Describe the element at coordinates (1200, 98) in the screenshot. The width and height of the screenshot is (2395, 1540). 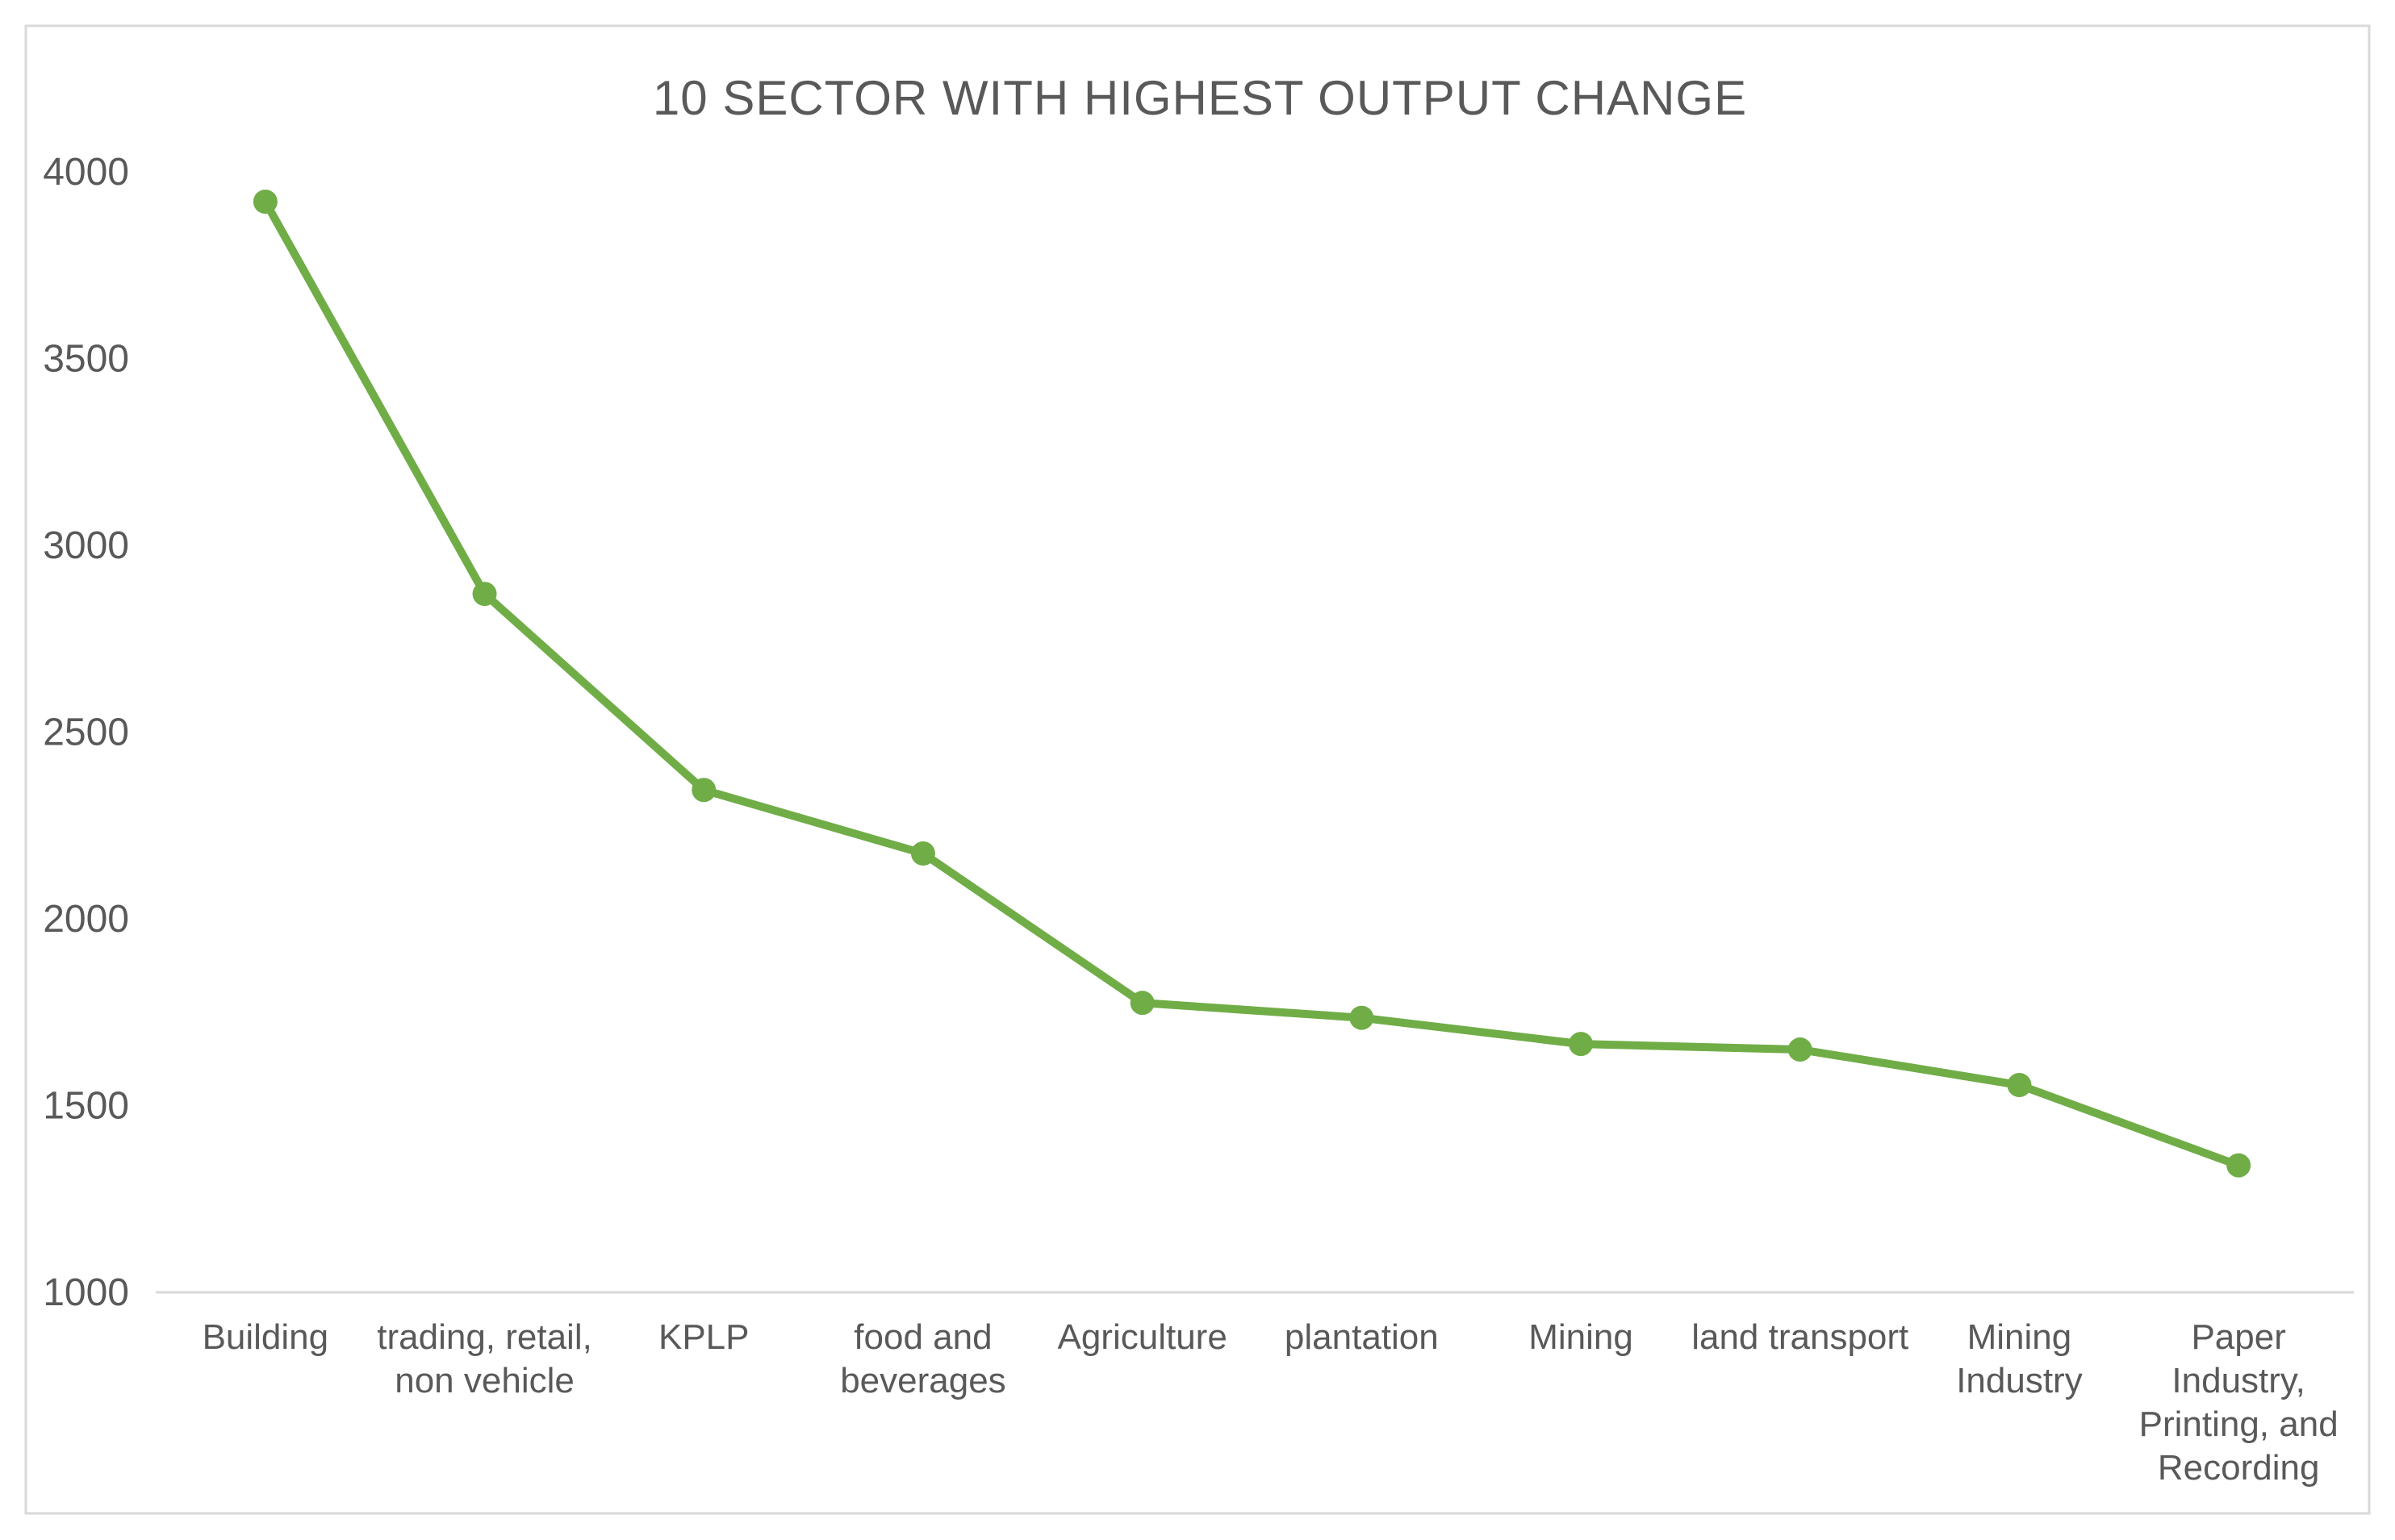
I see `chart-title: 10 SECTOR WITH HIGHEST OUTPUT CHANGE` at that location.